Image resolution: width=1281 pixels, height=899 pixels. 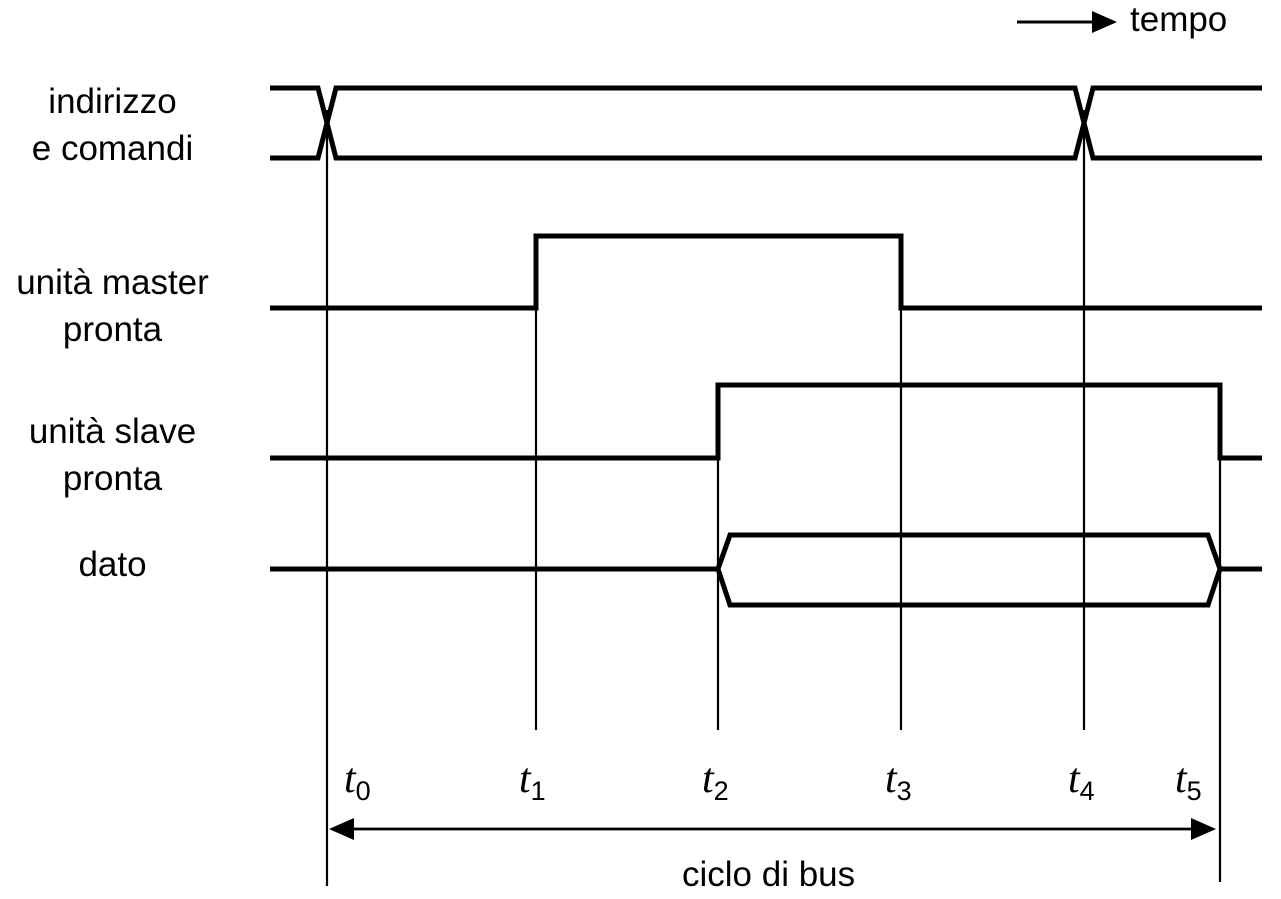 I want to click on time-marker-index: 5, so click(x=1194, y=791).